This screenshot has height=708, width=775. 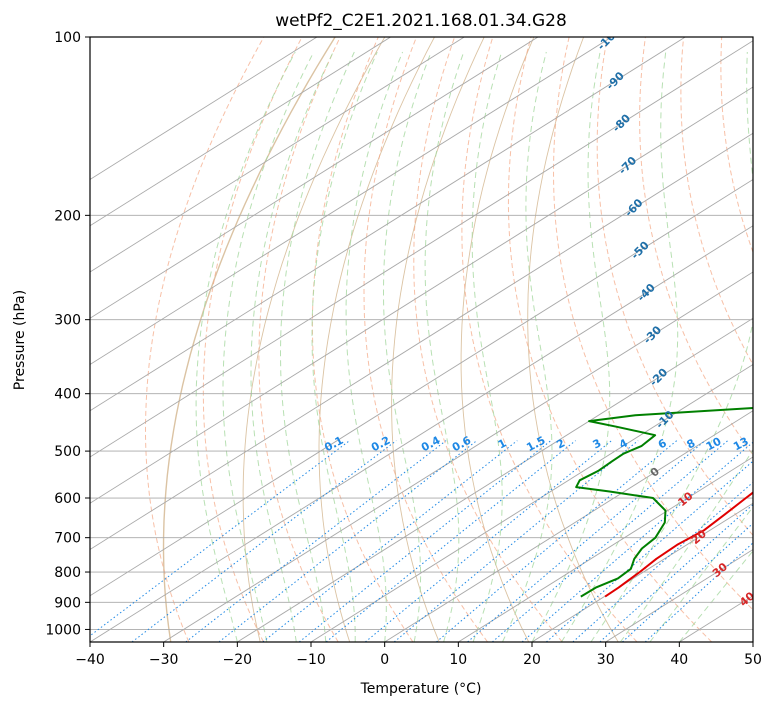 I want to click on mixing-ratio-label: 10, so click(x=714, y=444).